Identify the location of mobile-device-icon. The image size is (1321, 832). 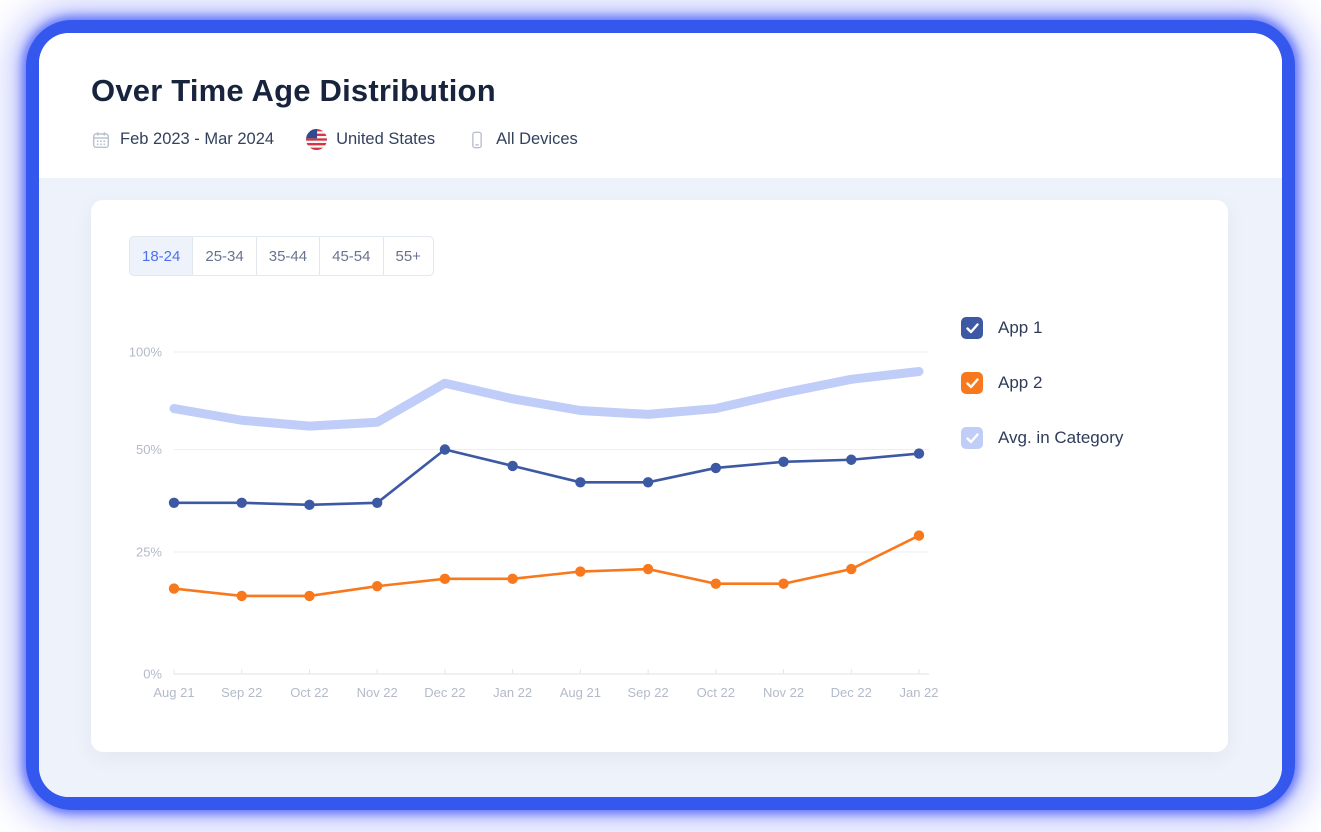
(477, 139).